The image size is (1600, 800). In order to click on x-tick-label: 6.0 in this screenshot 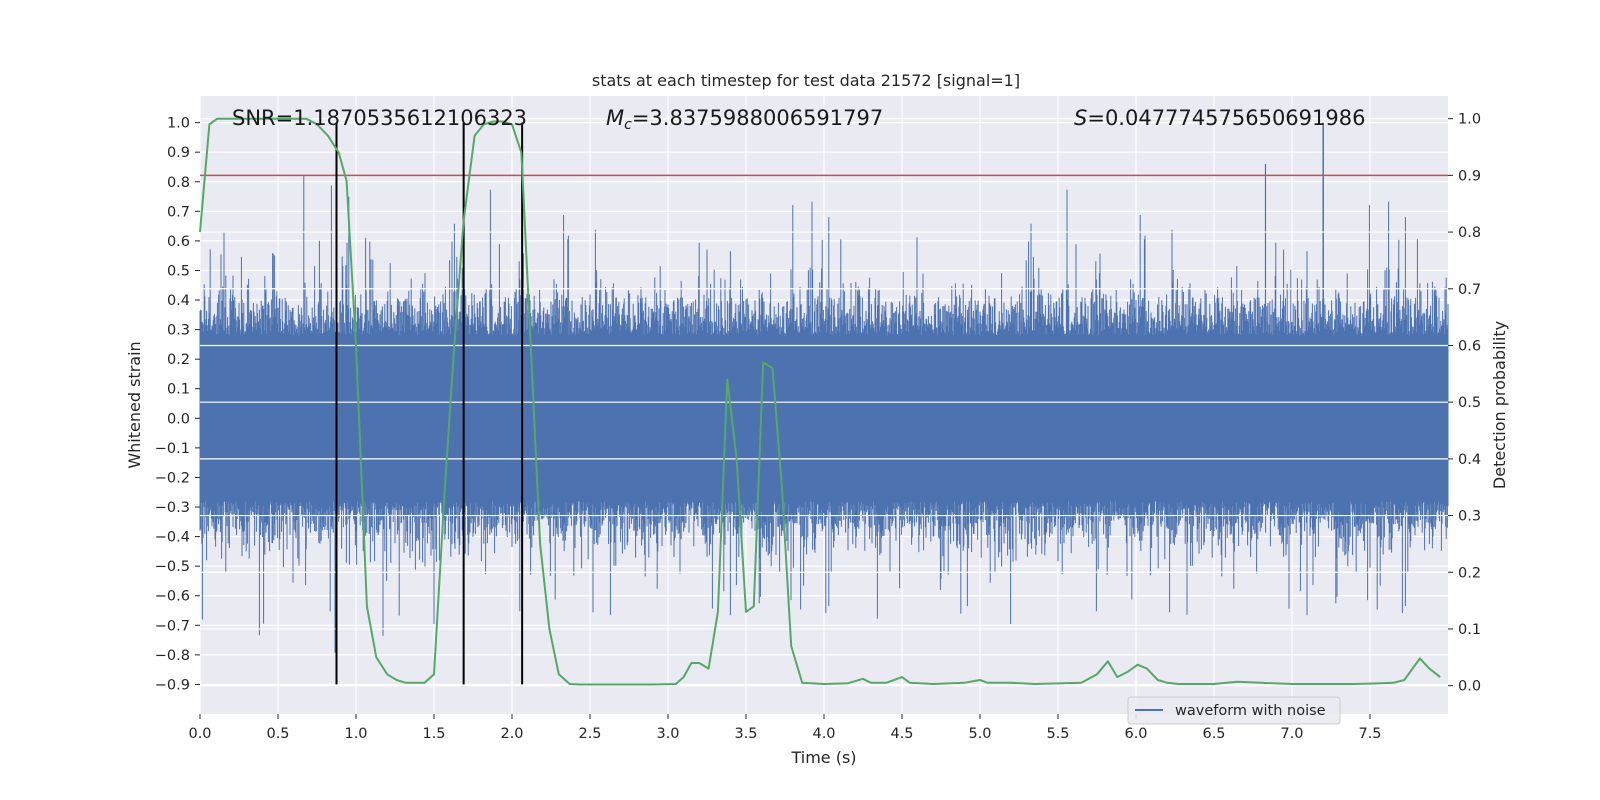, I will do `click(1135, 734)`.